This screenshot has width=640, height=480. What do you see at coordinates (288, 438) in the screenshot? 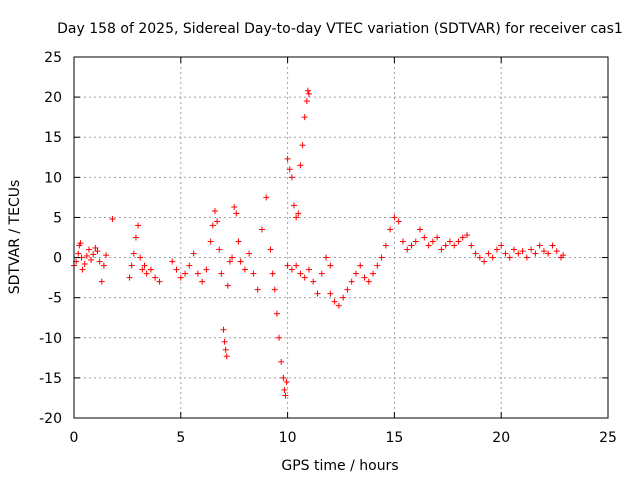
I see `x-tick-label: 10` at bounding box center [288, 438].